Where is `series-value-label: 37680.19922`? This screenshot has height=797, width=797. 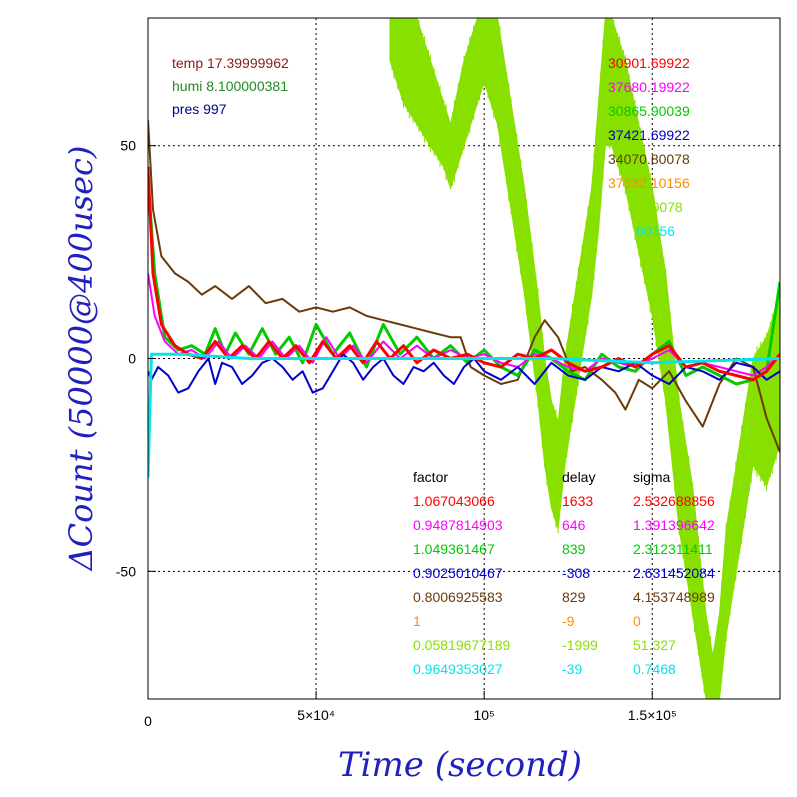
series-value-label: 37680.19922 is located at coordinates (649, 87).